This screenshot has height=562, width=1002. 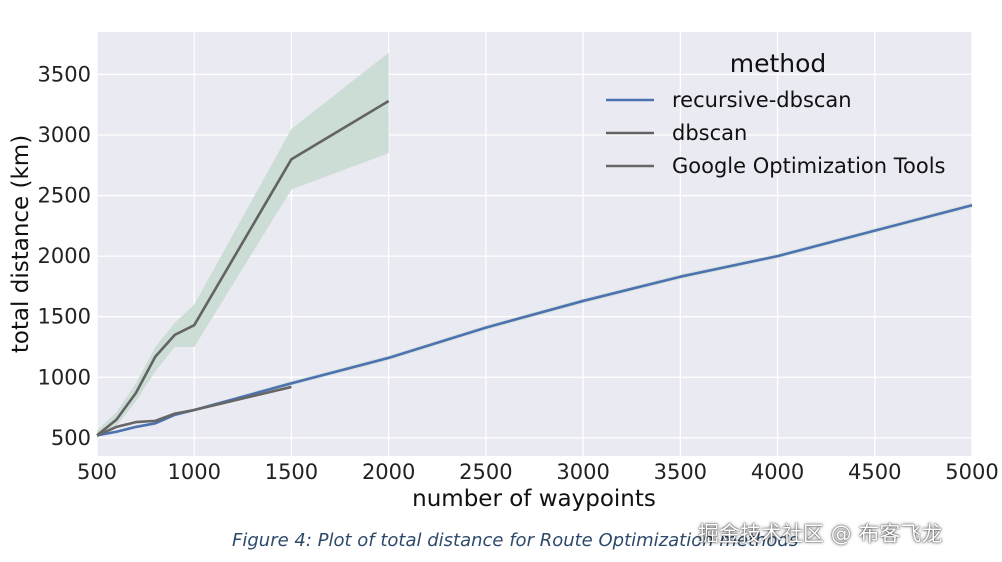 What do you see at coordinates (971, 472) in the screenshot?
I see `x-tick-label: 5000` at bounding box center [971, 472].